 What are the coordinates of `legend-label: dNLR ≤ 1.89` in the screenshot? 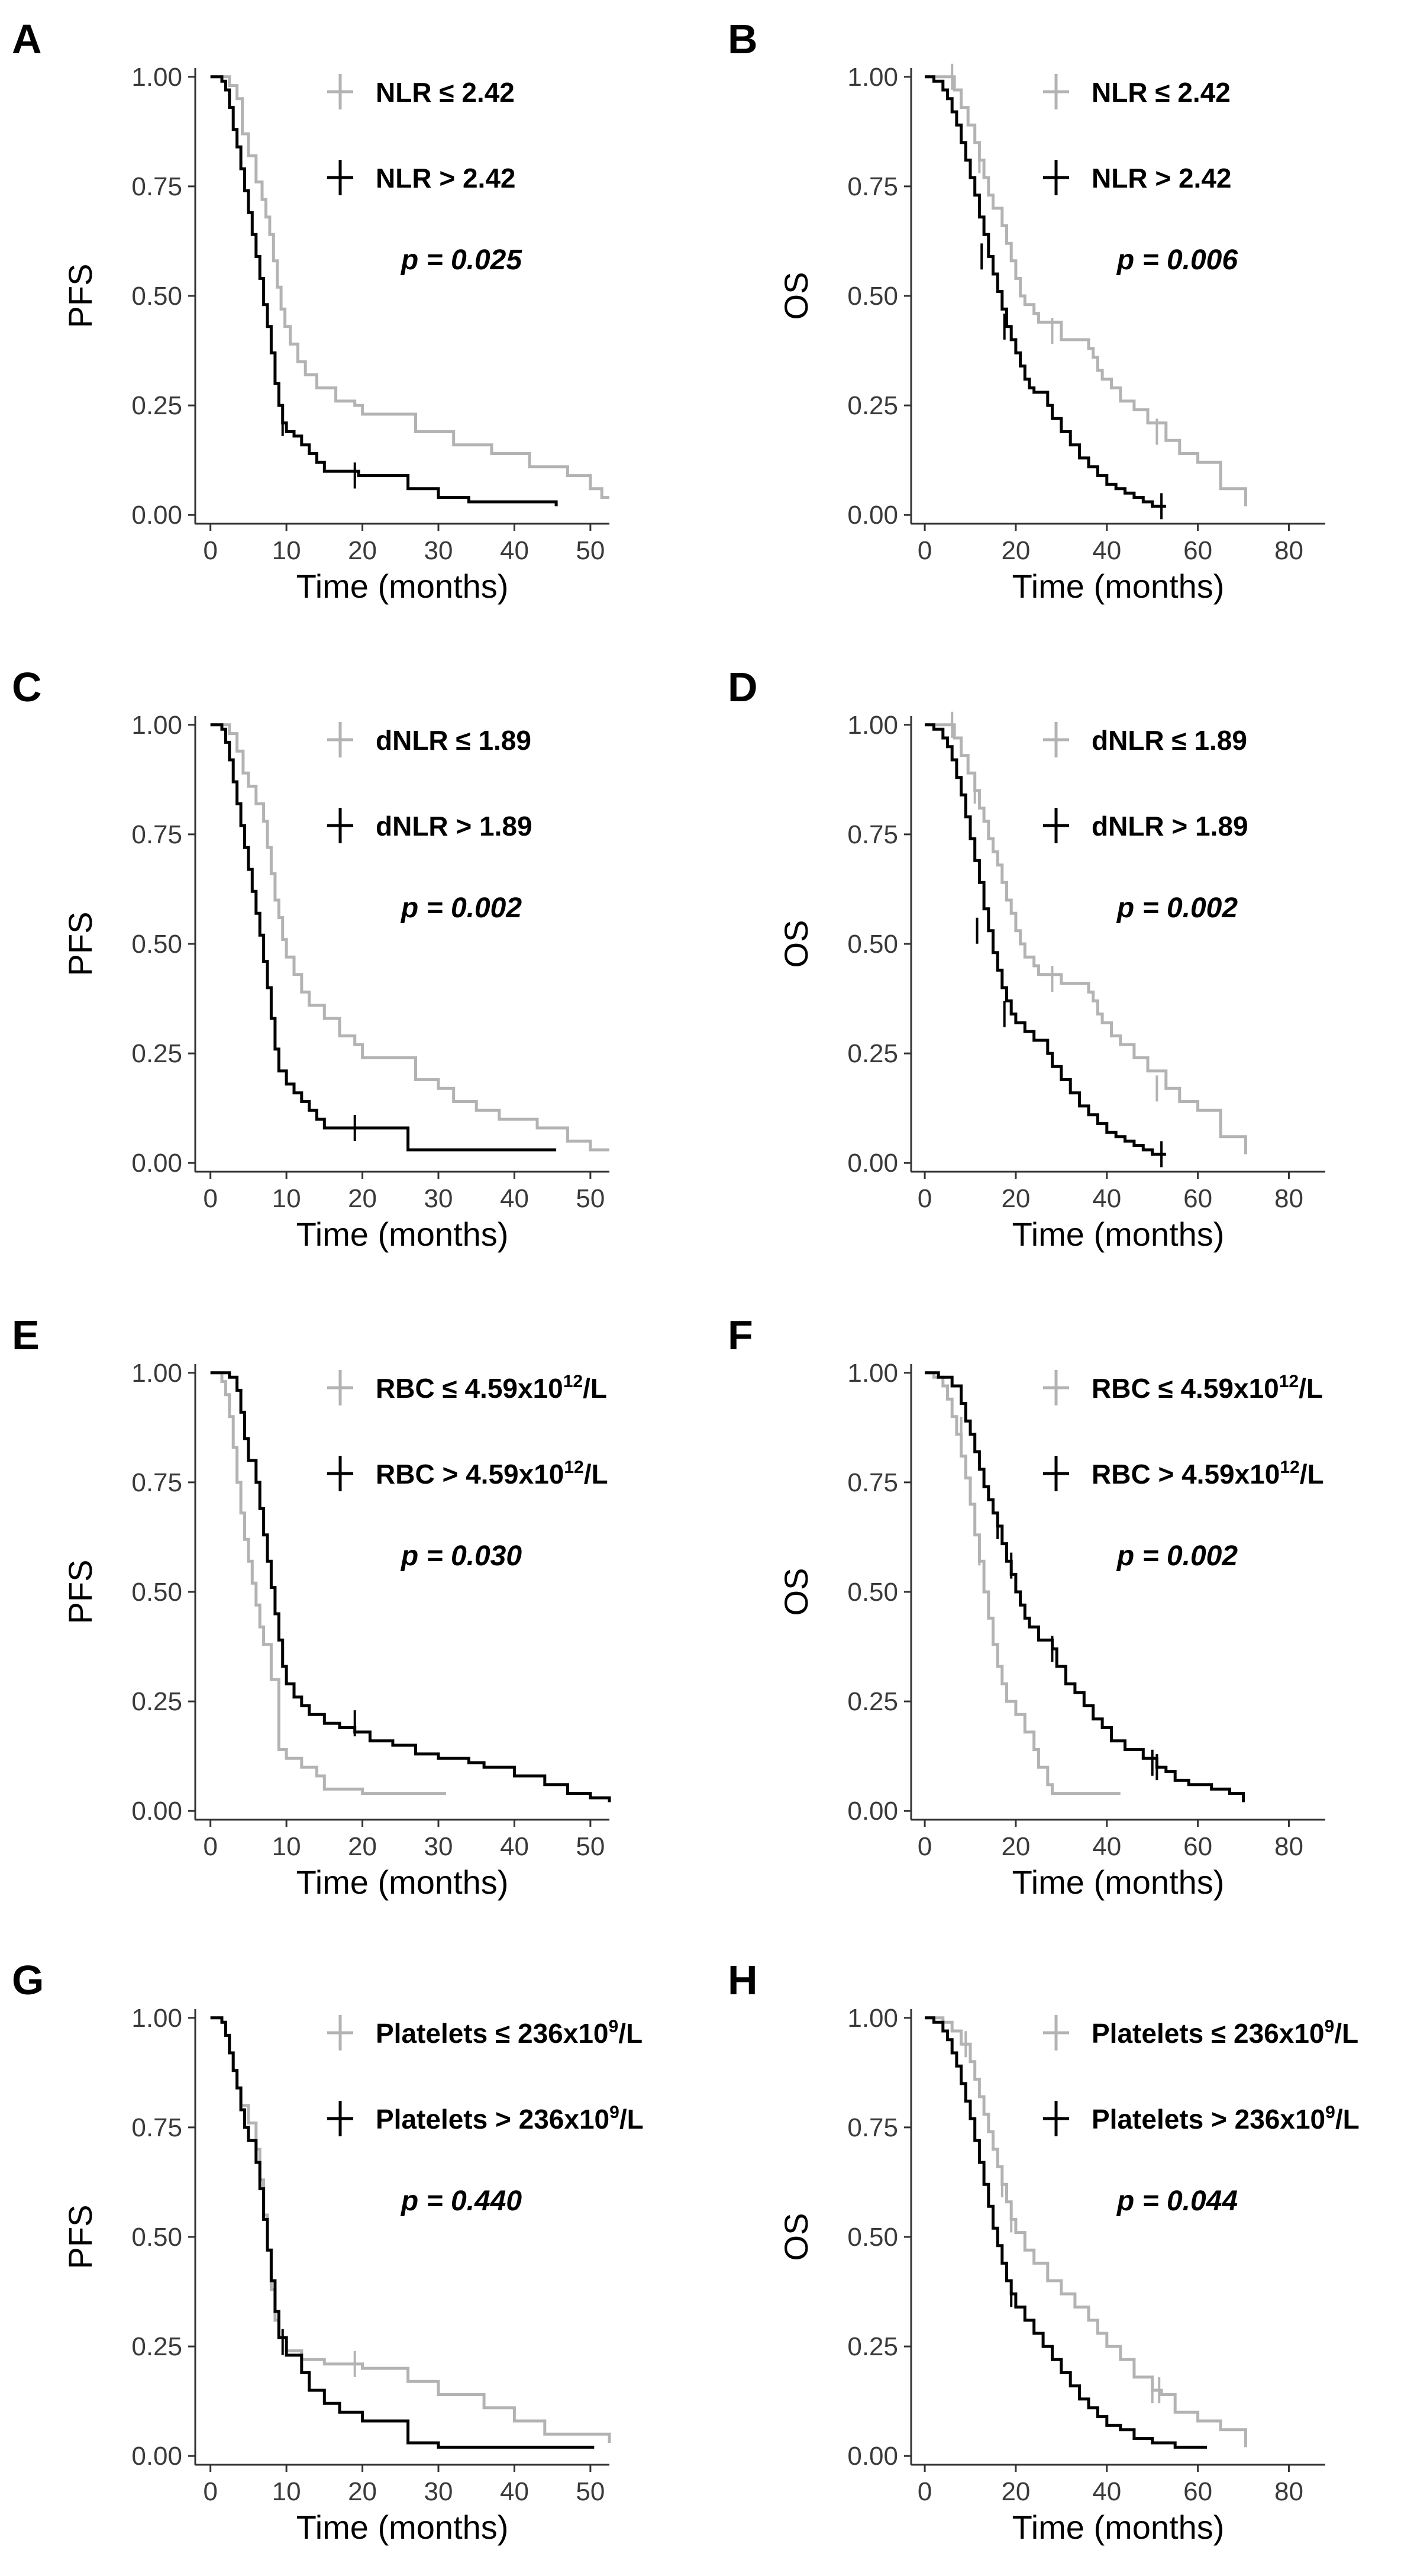 It's located at (1169, 740).